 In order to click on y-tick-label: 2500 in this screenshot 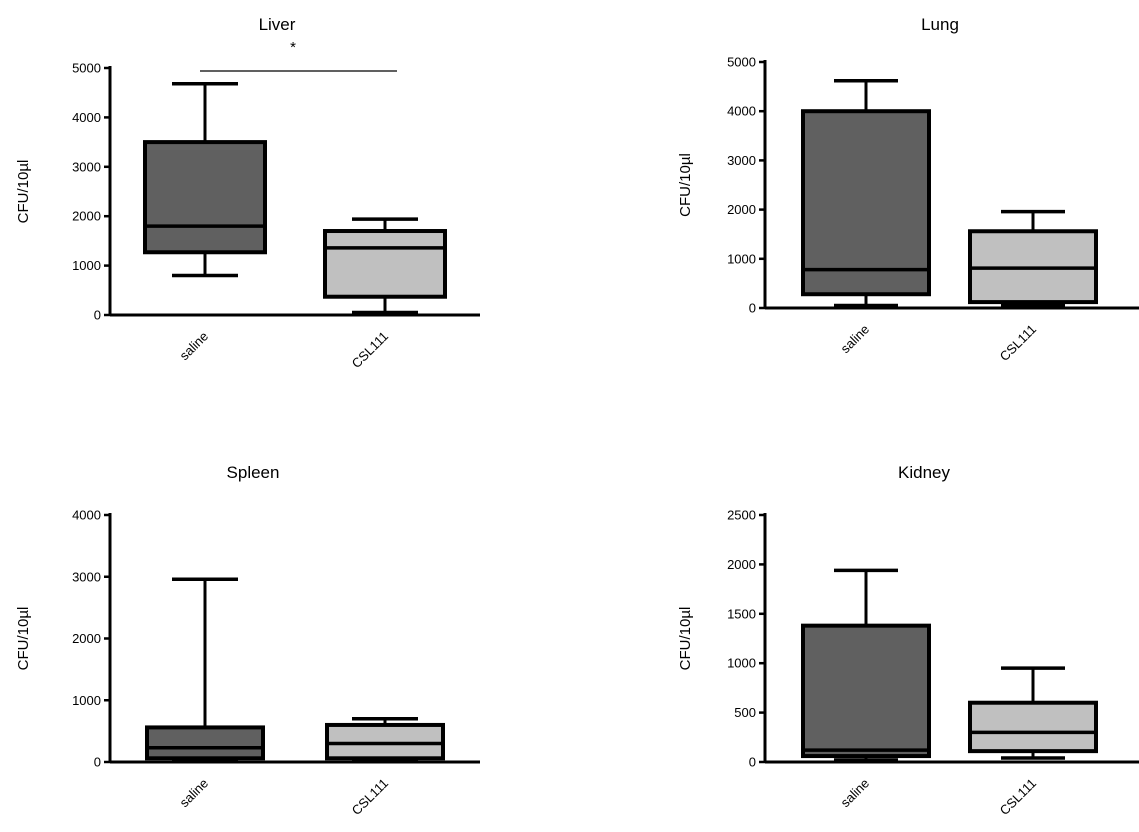, I will do `click(741, 515)`.